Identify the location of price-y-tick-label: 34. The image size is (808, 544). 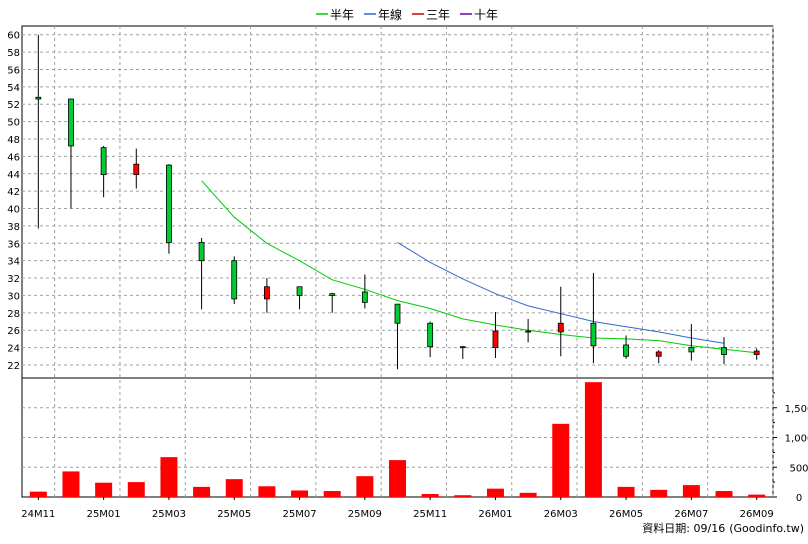
(13, 262).